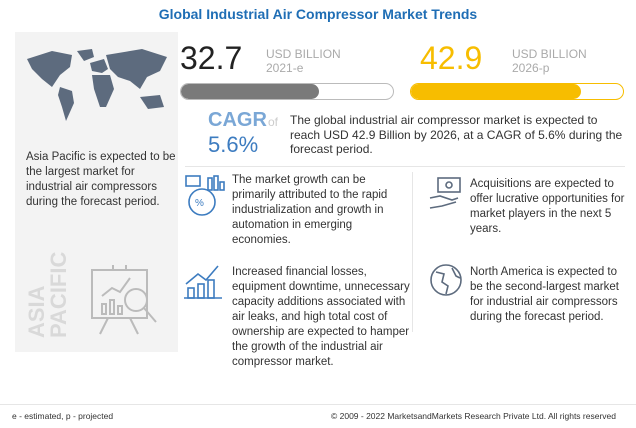  I want to click on footer-divider, so click(318, 404).